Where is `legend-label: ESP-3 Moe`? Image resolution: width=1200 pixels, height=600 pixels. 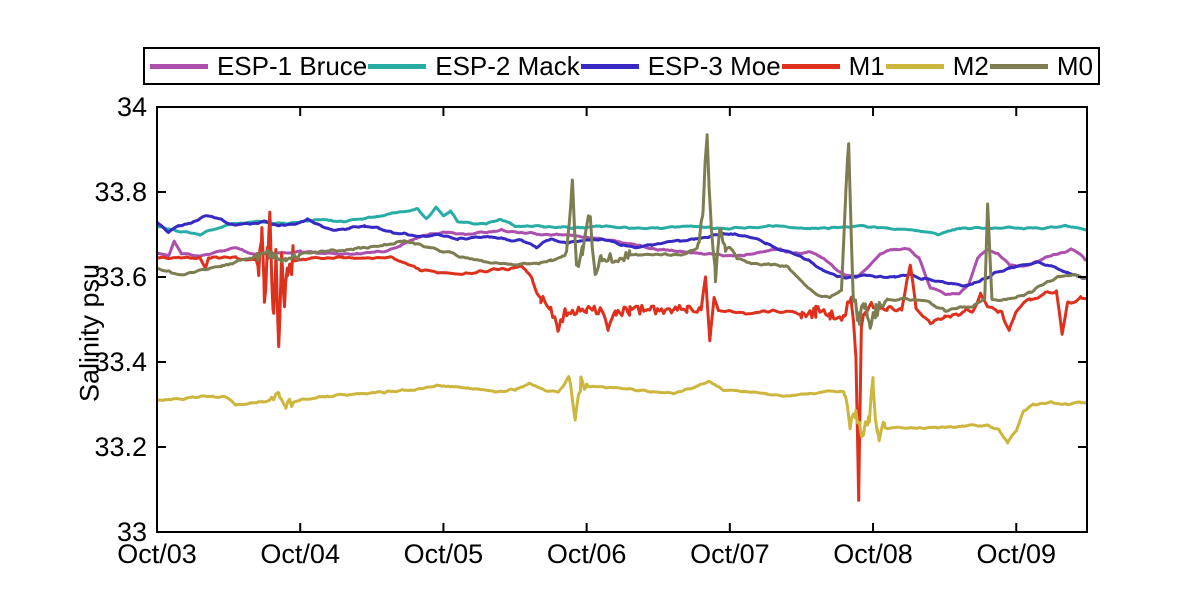
legend-label: ESP-3 Moe is located at coordinates (714, 66).